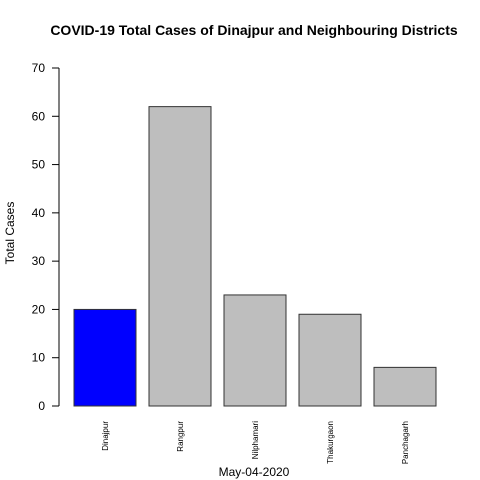 The width and height of the screenshot is (480, 480). I want to click on y-tick-label: 60, so click(39, 116).